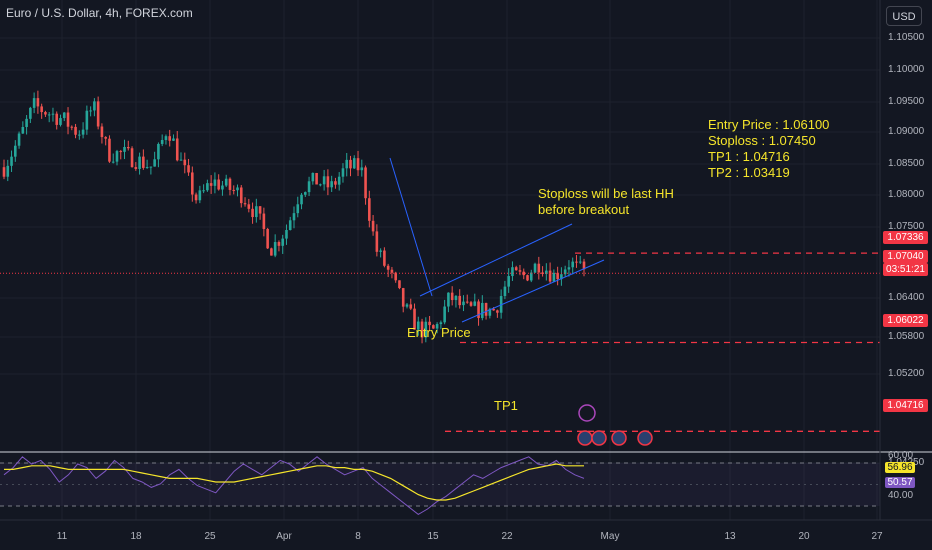 Image resolution: width=932 pixels, height=550 pixels. I want to click on currency-button: USD, so click(904, 16).